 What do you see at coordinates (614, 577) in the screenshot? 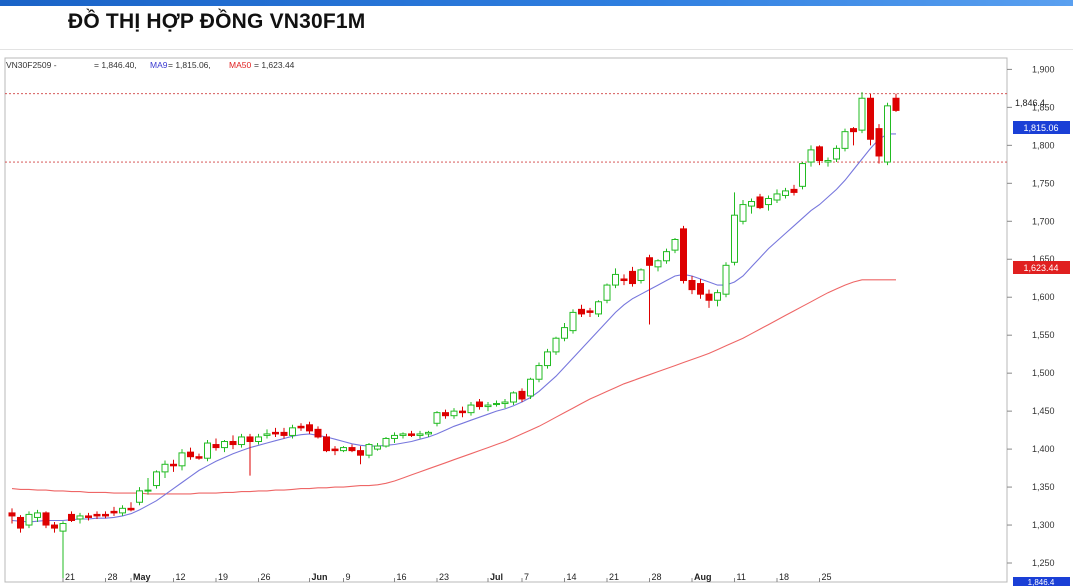
I see `x-tick-label: 21` at bounding box center [614, 577].